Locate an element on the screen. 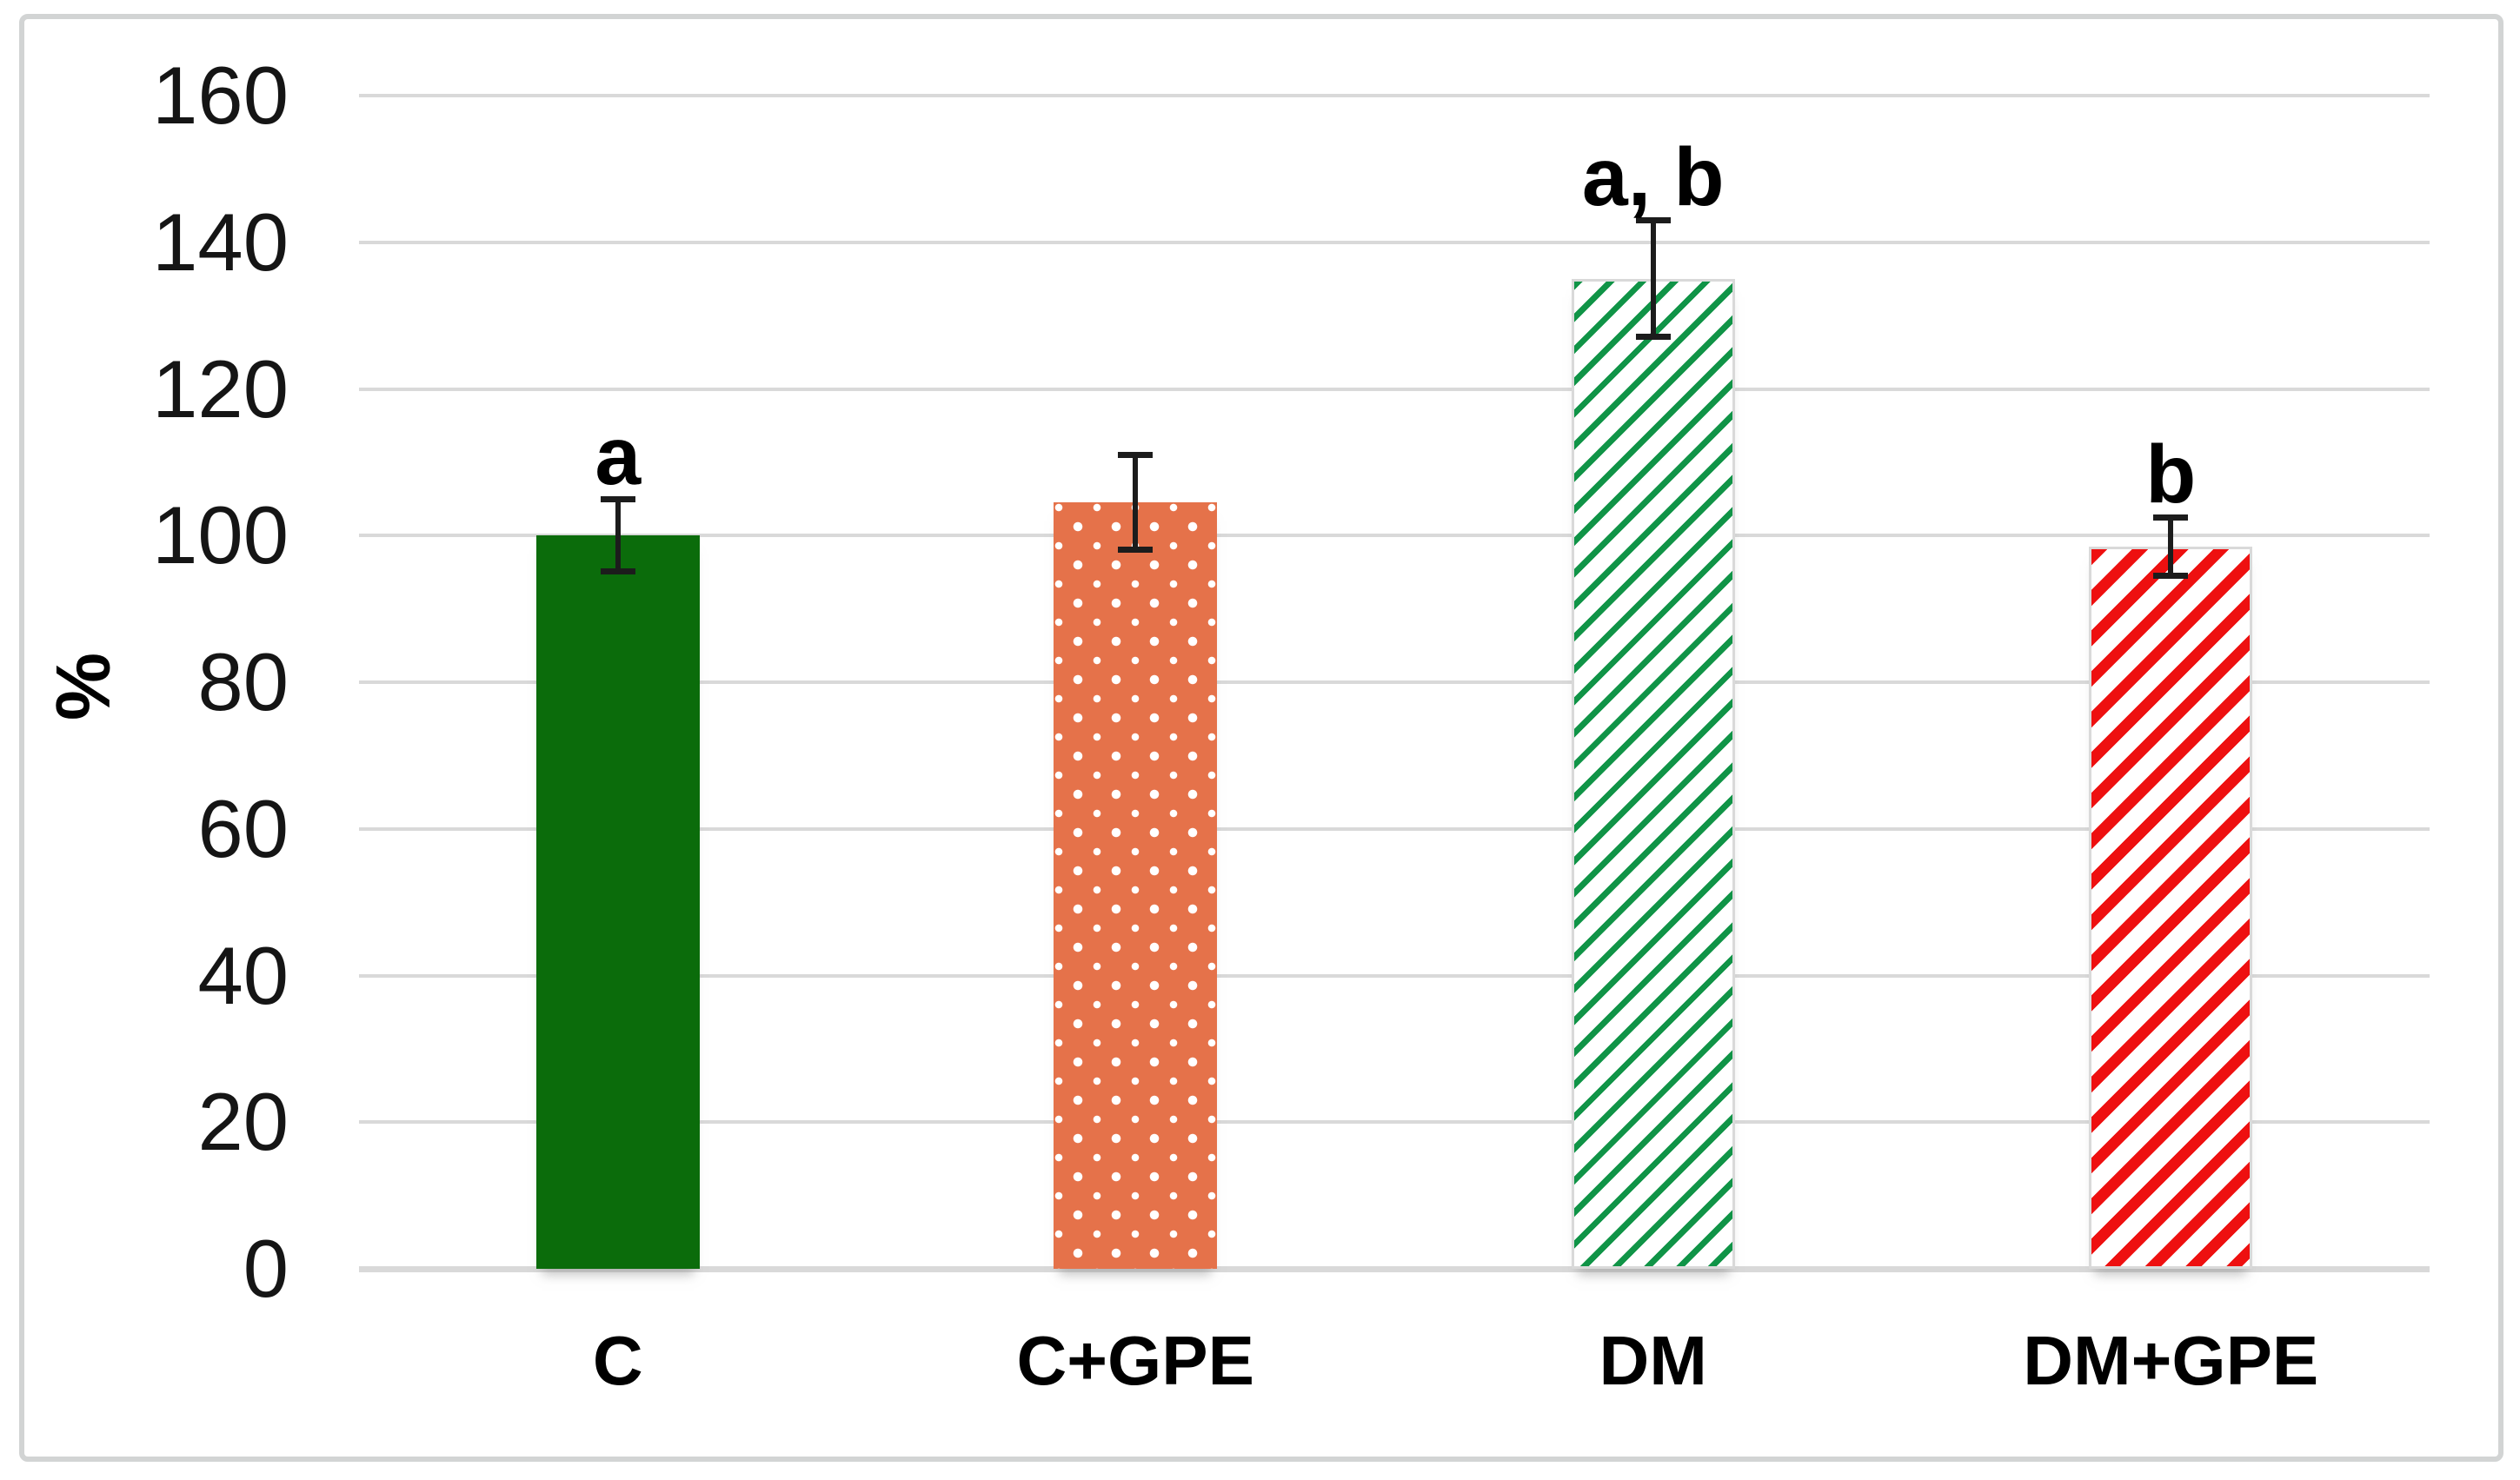 The image size is (2520, 1480). x-category-label-C: C is located at coordinates (617, 1361).